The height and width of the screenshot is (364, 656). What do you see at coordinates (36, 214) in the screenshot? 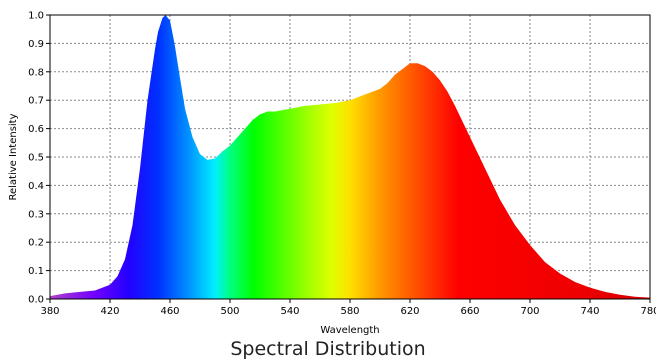
I see `y-tick-label: 0.3` at bounding box center [36, 214].